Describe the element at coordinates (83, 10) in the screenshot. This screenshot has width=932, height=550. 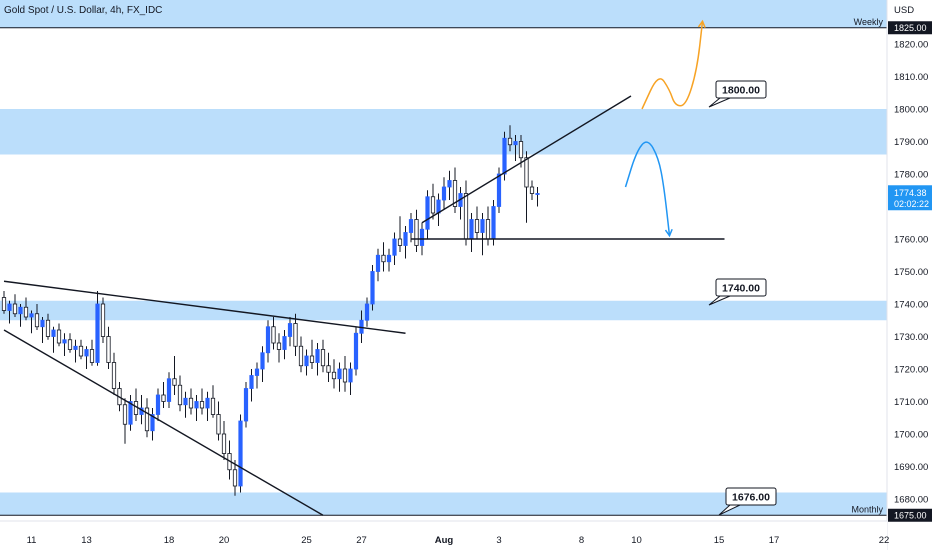
I see `symbol-title: Gold Spot / U.S. Dollar, 4h, FX_IDC` at that location.